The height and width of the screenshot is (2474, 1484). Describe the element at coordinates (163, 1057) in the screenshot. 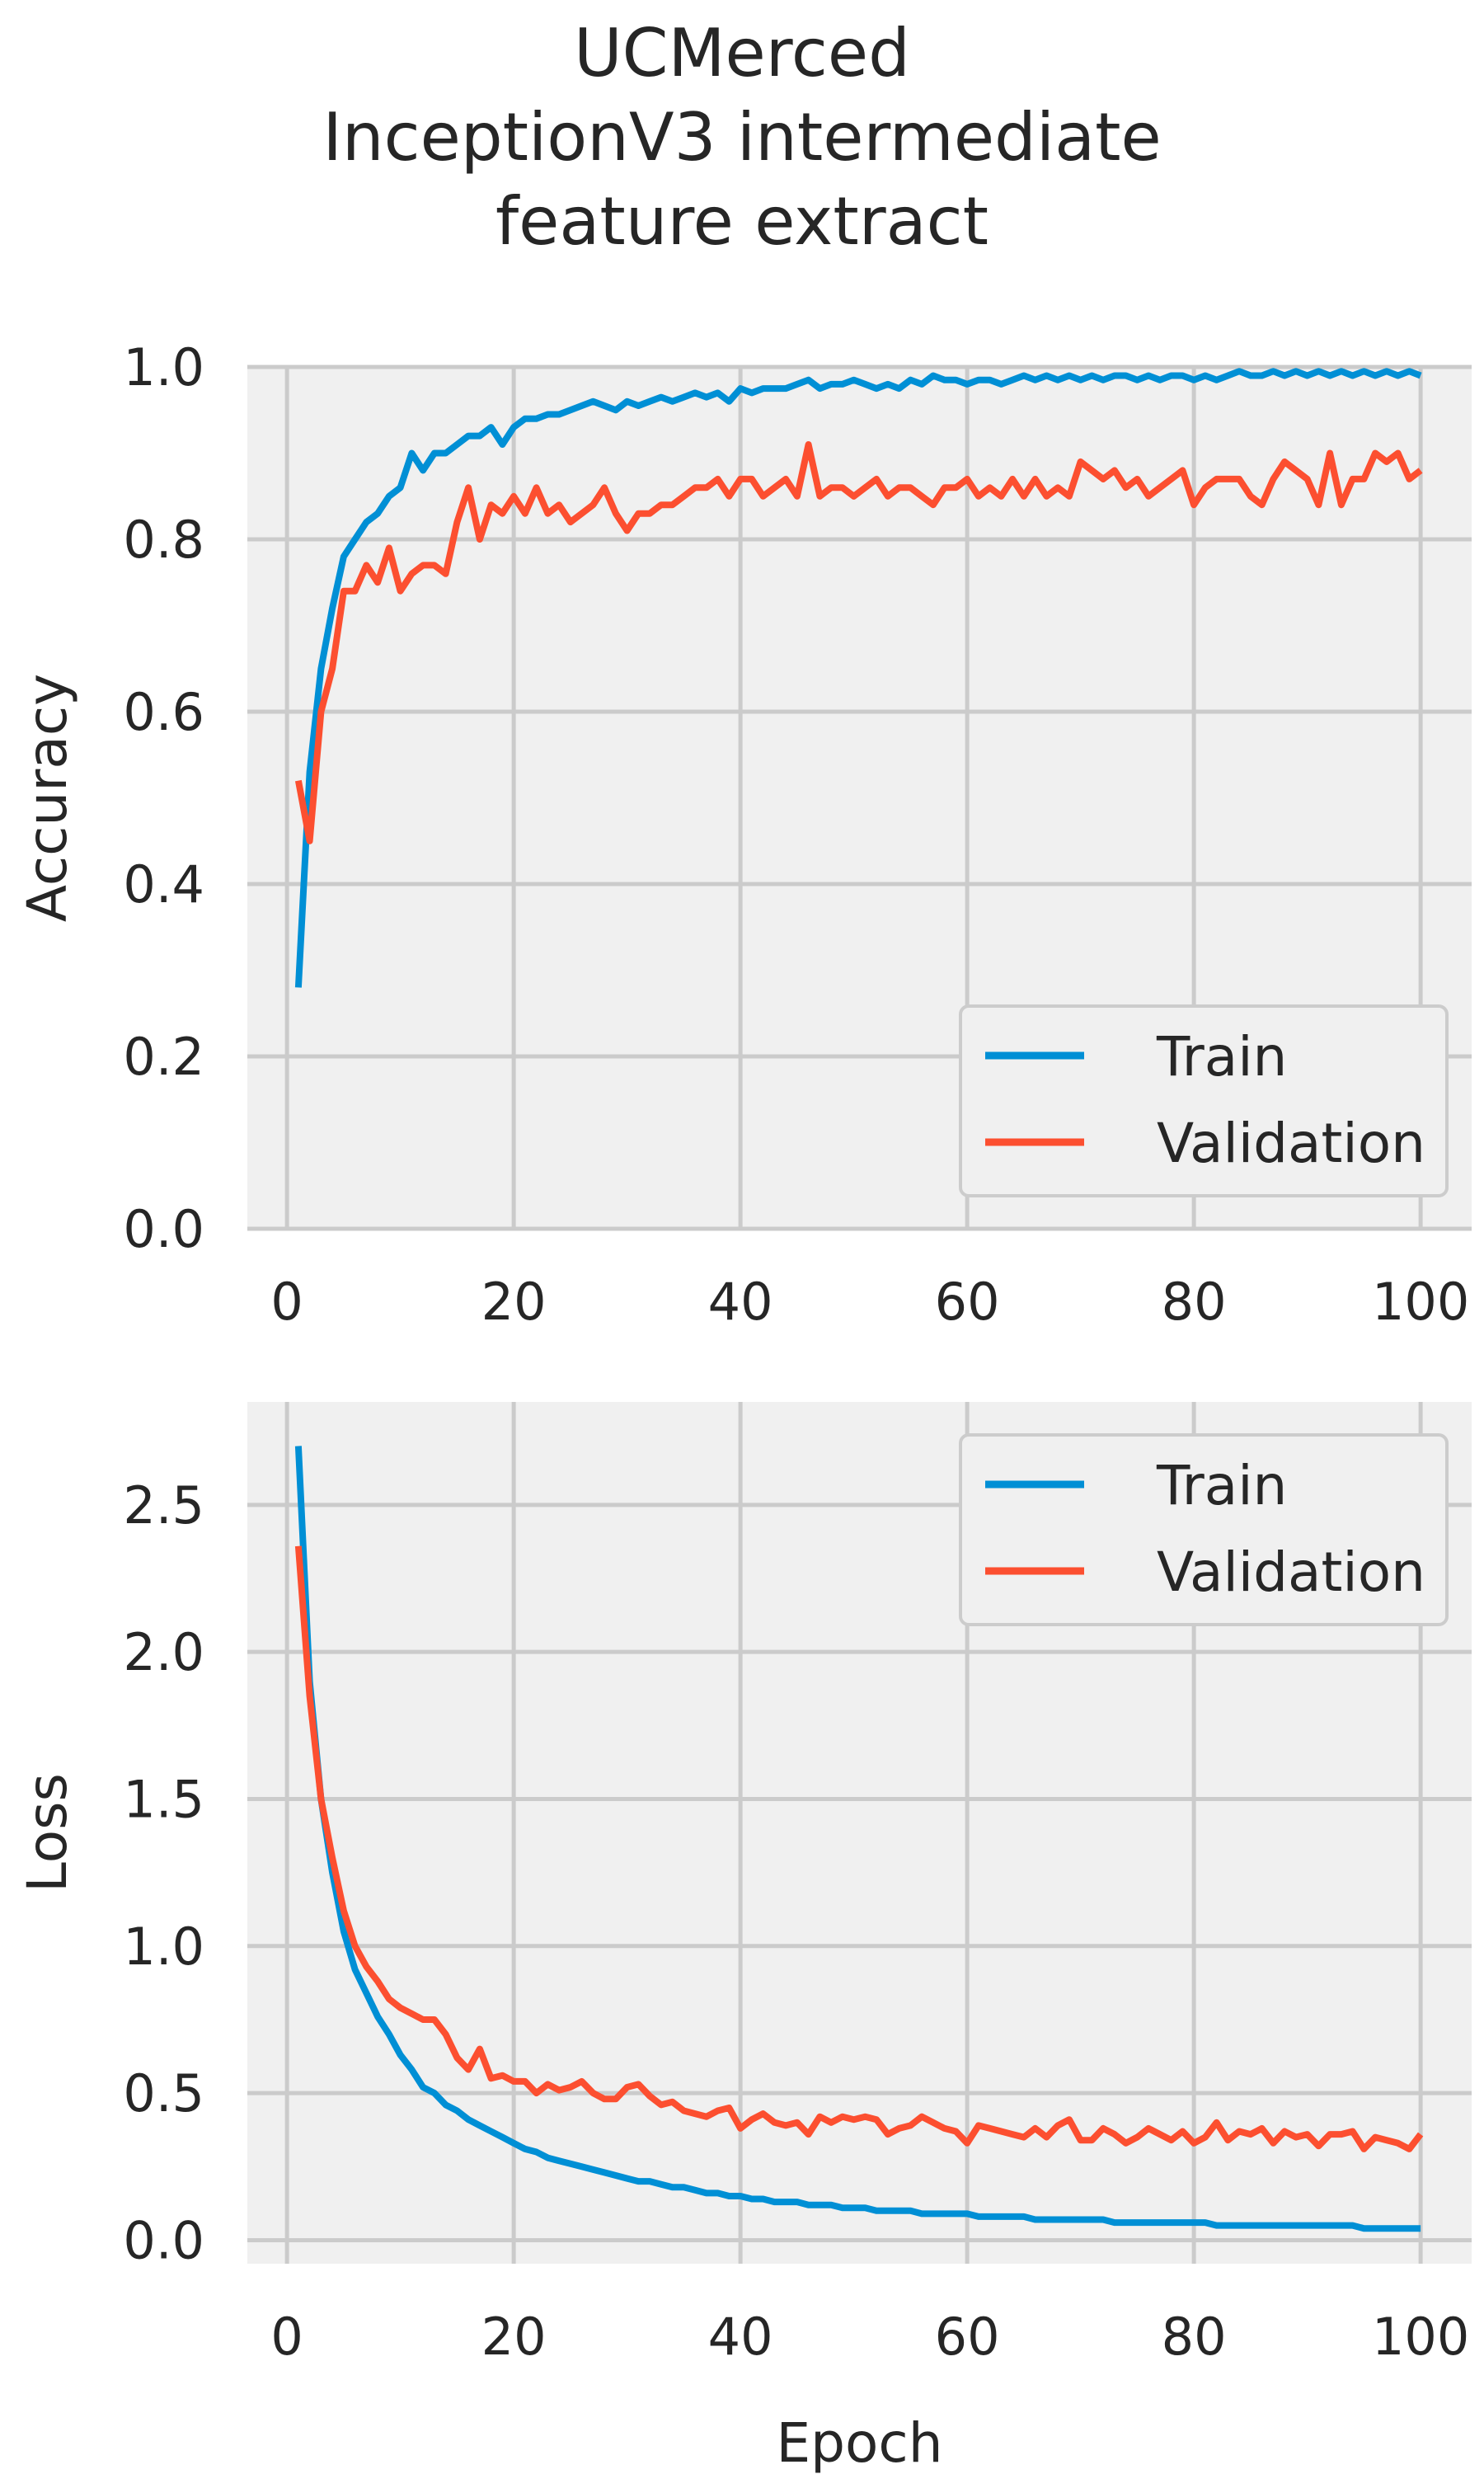

I see `accuracy-ytick-label: 0.2` at that location.